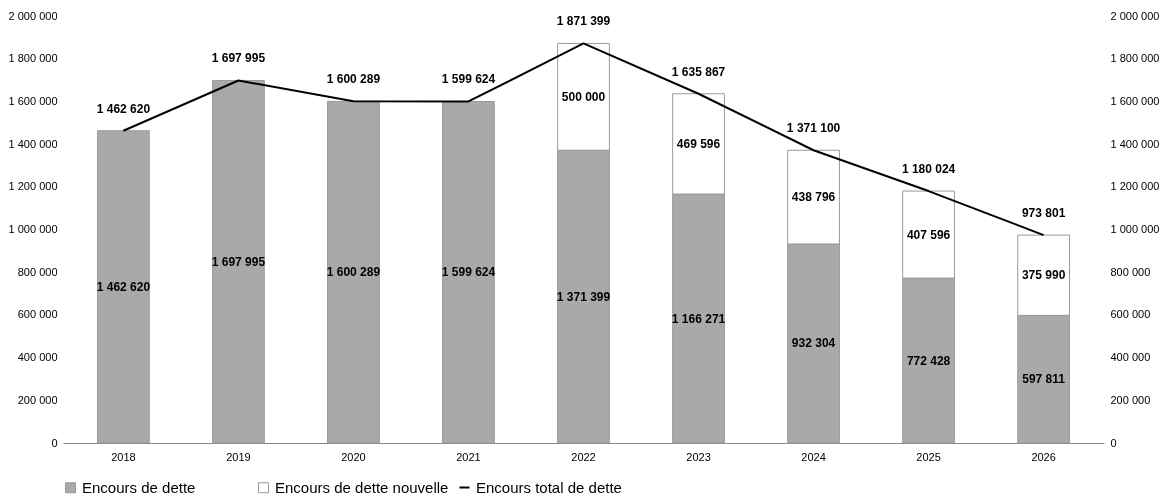 This screenshot has width=1167, height=502. Describe the element at coordinates (1130, 399) in the screenshot. I see `y2-tick-label: 200 000` at that location.